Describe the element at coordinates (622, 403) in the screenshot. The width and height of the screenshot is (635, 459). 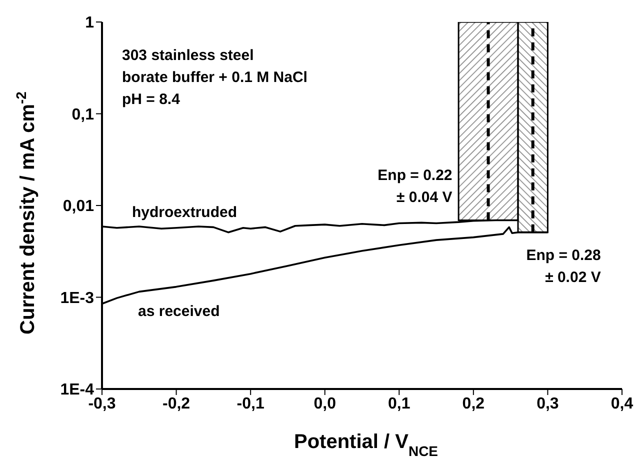
I see `x-tick-label: 0,4` at that location.